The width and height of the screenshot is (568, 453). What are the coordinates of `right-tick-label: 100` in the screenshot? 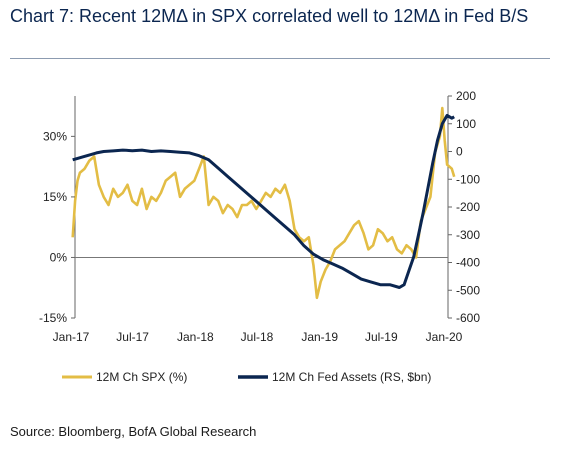 It's located at (466, 124).